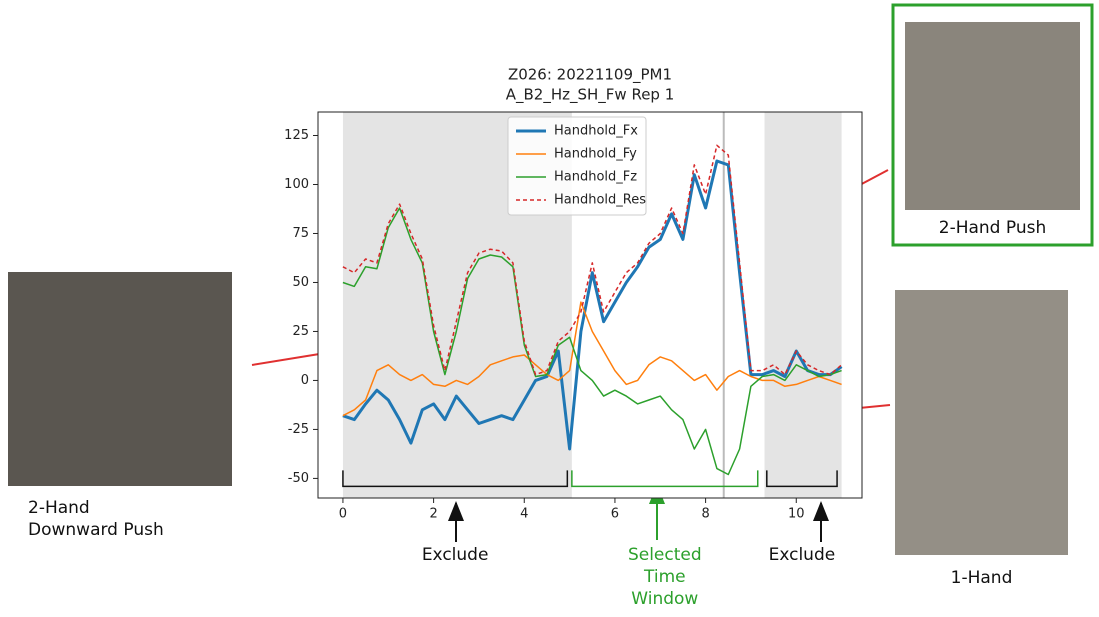  What do you see at coordinates (296, 135) in the screenshot?
I see `y-tick-label: 125` at bounding box center [296, 135].